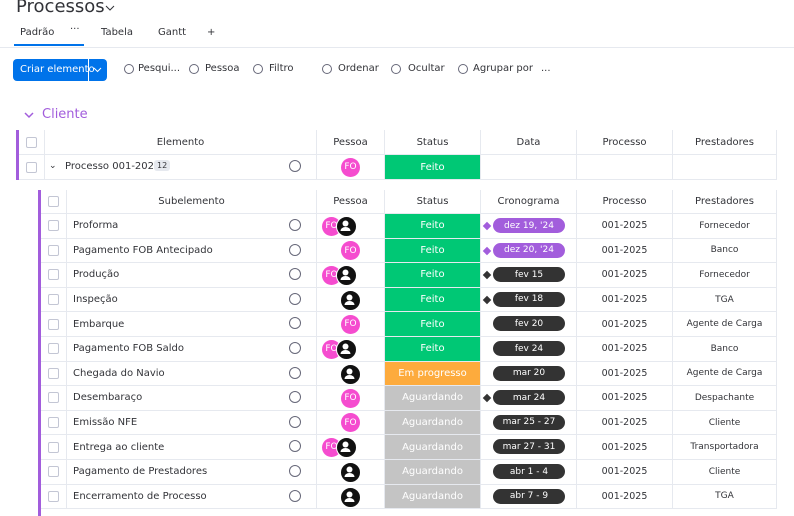 This screenshot has height=516, width=794. Describe the element at coordinates (170, 398) in the screenshot. I see `subitem-name: Desembaraço` at that location.